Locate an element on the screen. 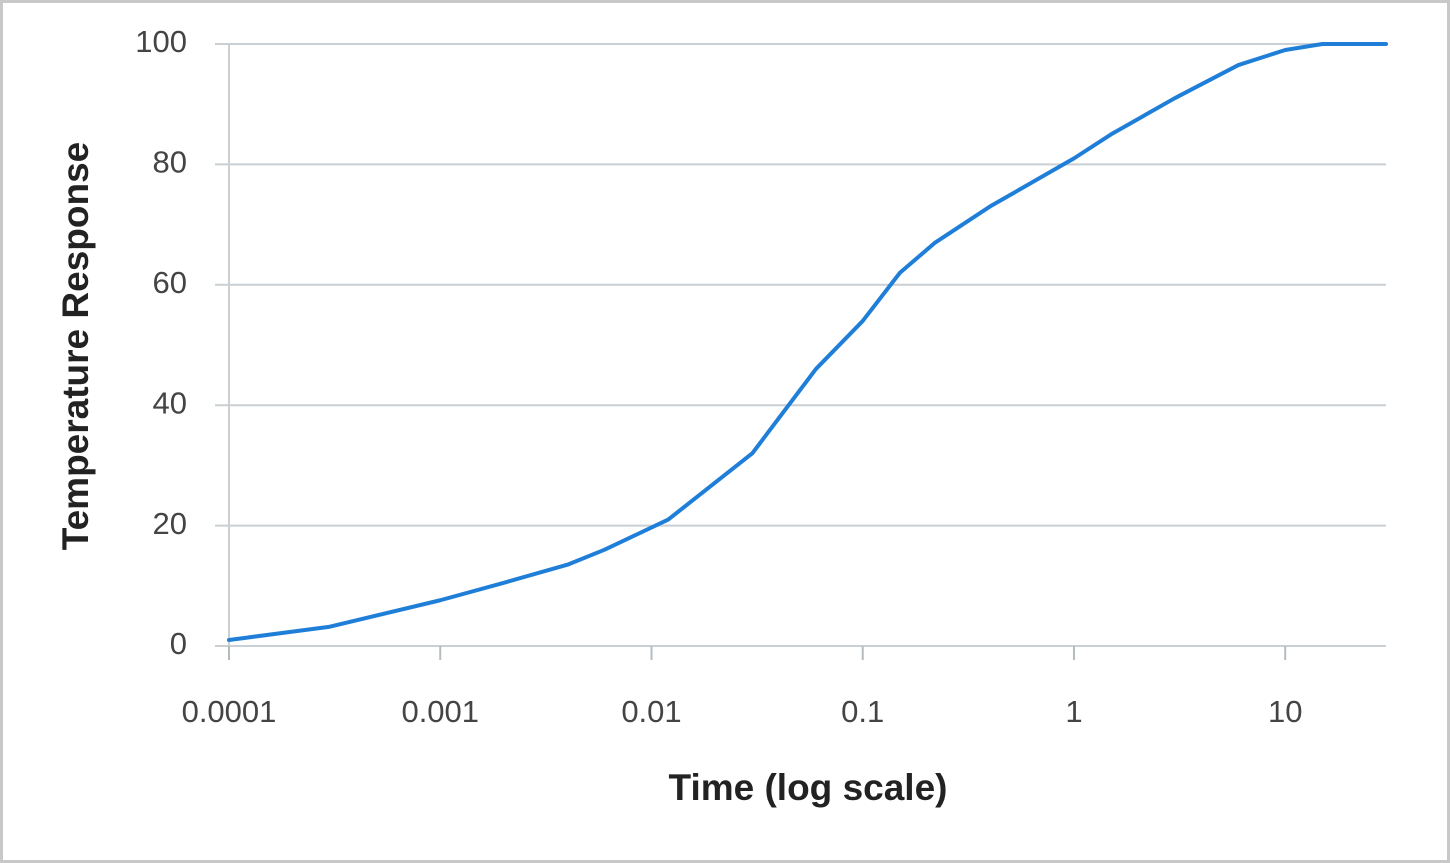 The width and height of the screenshot is (1450, 863). x-tick-label: 0.1 is located at coordinates (862, 711).